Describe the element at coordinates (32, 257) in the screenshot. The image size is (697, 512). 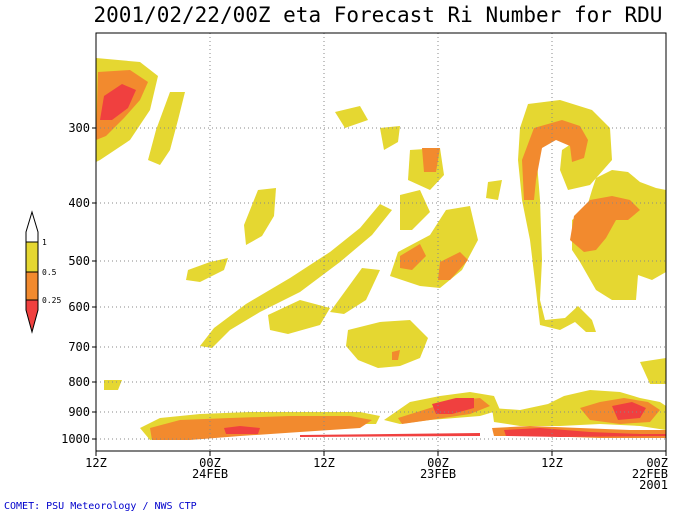
I see `legend-swatch-mid` at that location.